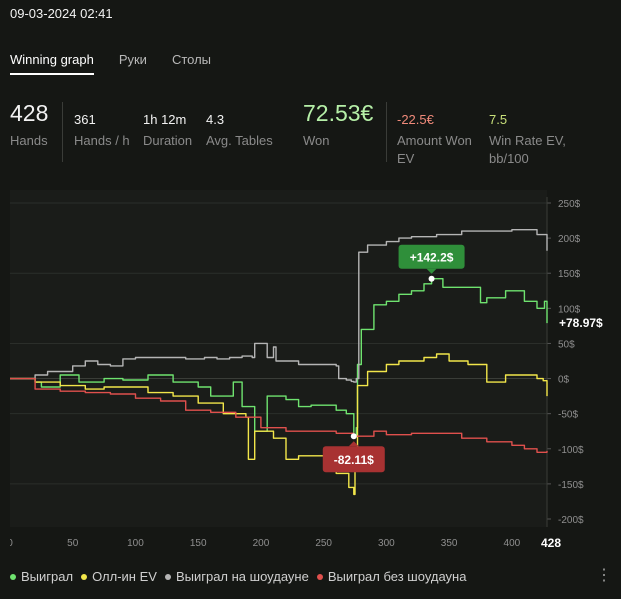 The image size is (621, 599). I want to click on stat-duration-value: 1h 12m, so click(165, 119).